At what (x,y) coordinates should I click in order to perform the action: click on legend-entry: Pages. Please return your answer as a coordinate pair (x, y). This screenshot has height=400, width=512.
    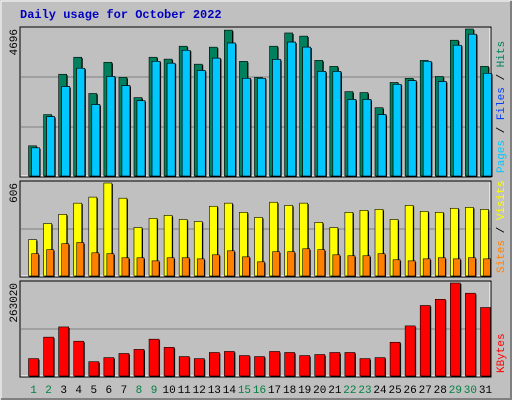
    Looking at the image, I should click on (502, 156).